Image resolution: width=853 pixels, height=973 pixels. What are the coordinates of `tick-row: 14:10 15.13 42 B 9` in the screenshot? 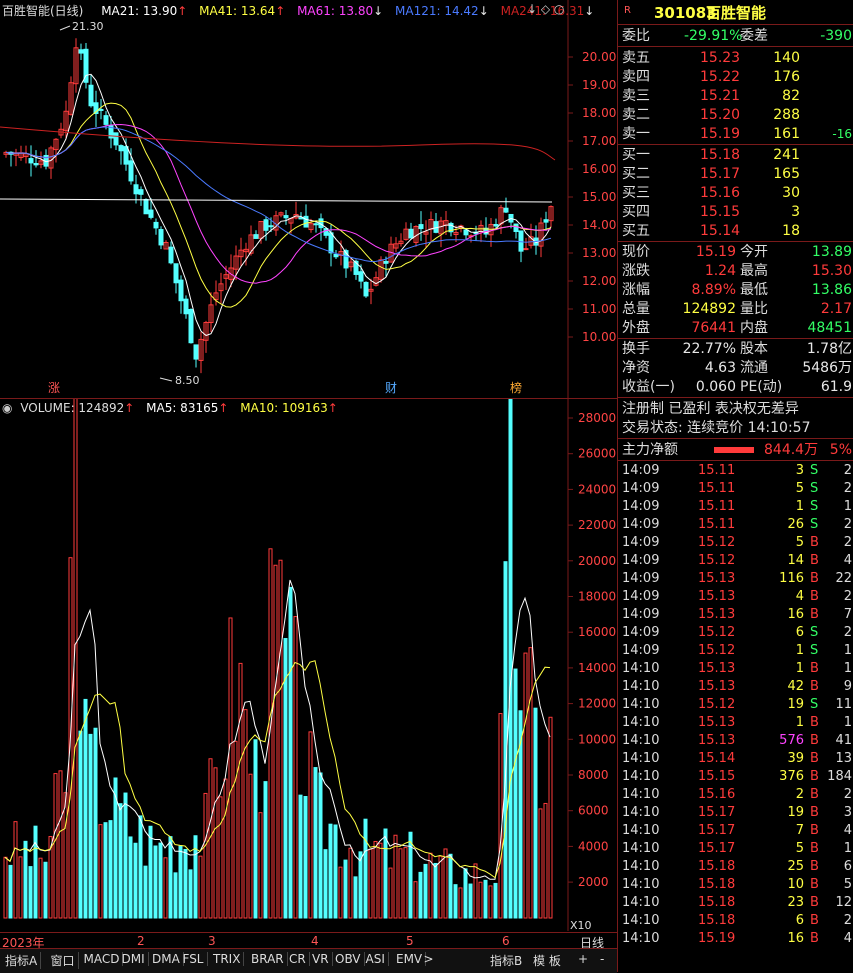 It's located at (735, 687).